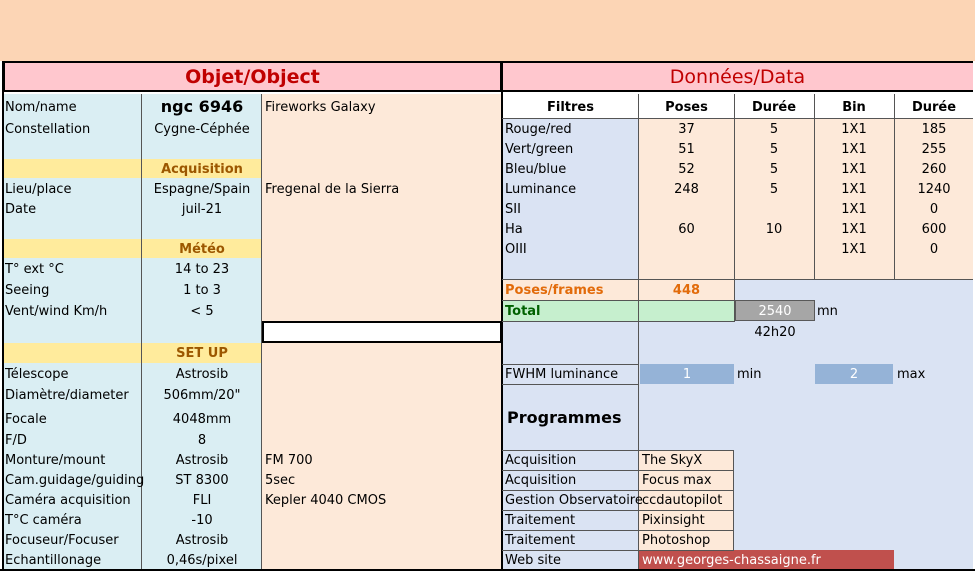 The image size is (975, 571). Describe the element at coordinates (541, 189) in the screenshot. I see `filter-name: Luminance` at that location.